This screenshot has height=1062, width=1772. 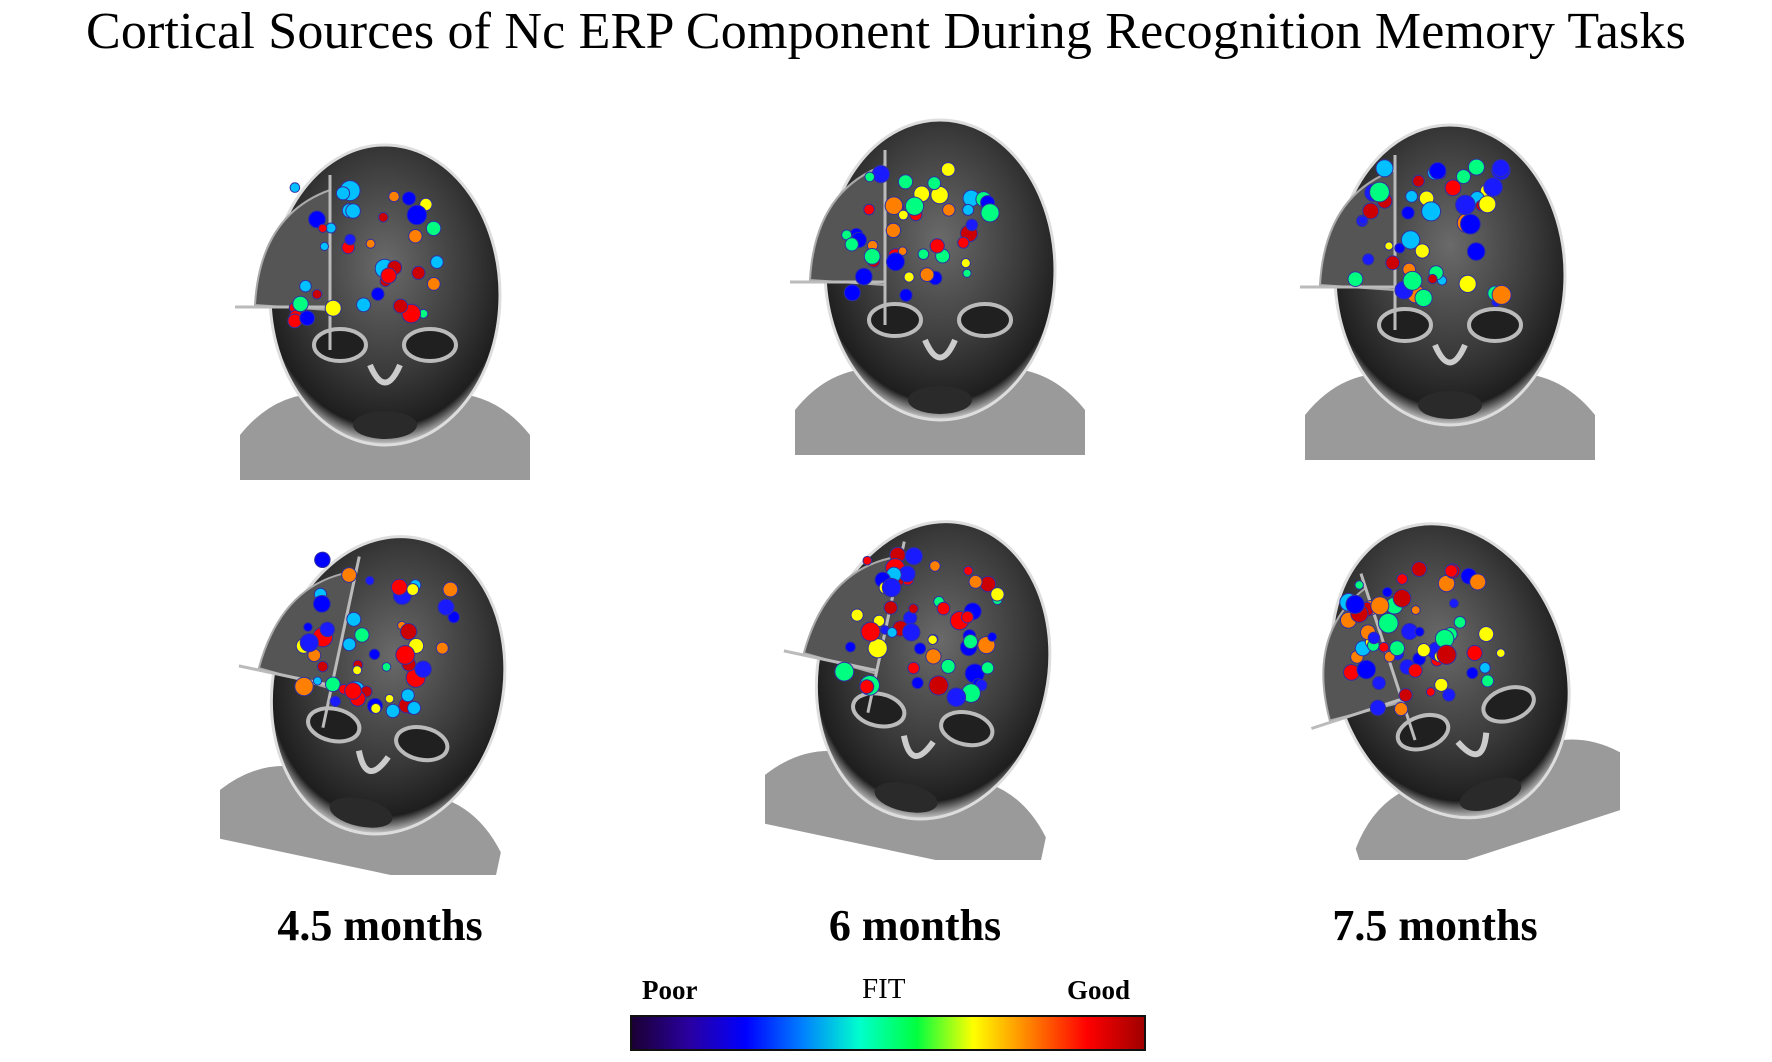 What do you see at coordinates (380, 925) in the screenshot?
I see `column-label-4-5-months: 4.5 months` at bounding box center [380, 925].